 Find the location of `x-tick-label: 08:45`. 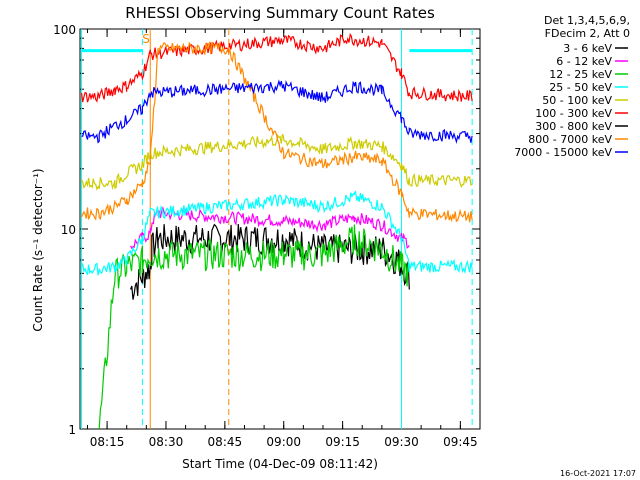

x-tick-label: 08:45 is located at coordinates (225, 442).